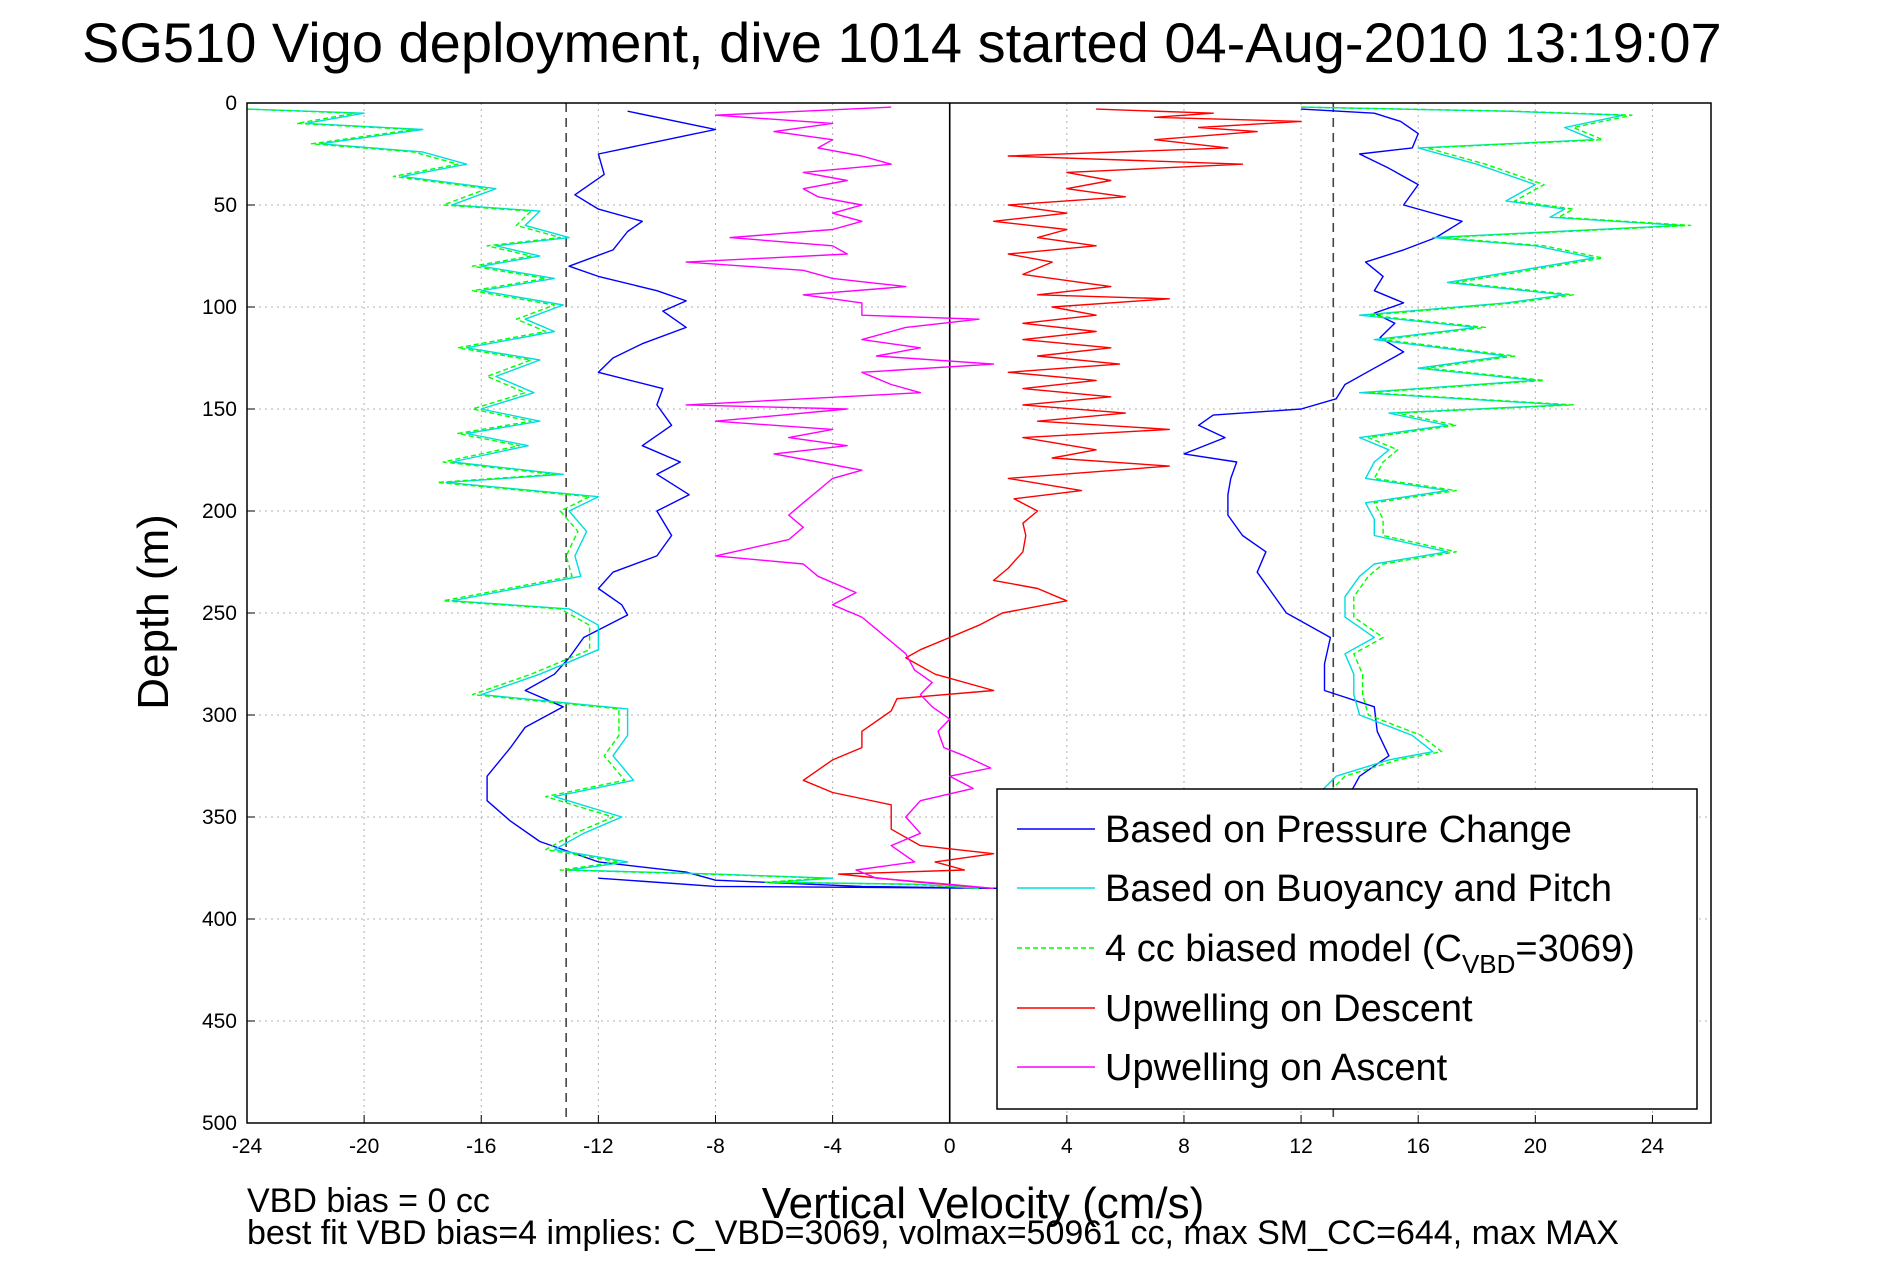 The height and width of the screenshot is (1267, 1891). What do you see at coordinates (1338, 830) in the screenshot?
I see `legend-label: Based on Pressure Change` at bounding box center [1338, 830].